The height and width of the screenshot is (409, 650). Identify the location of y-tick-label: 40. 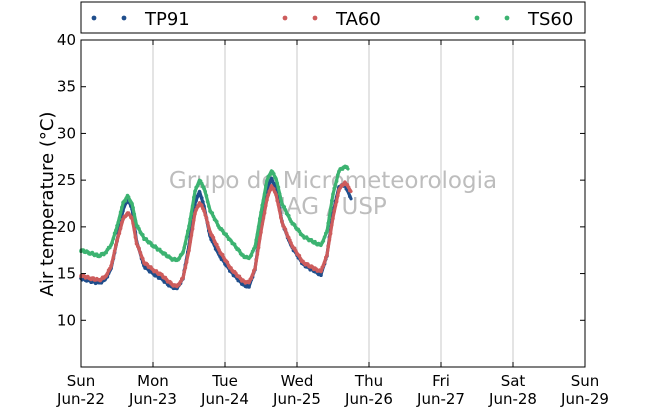
(66, 40).